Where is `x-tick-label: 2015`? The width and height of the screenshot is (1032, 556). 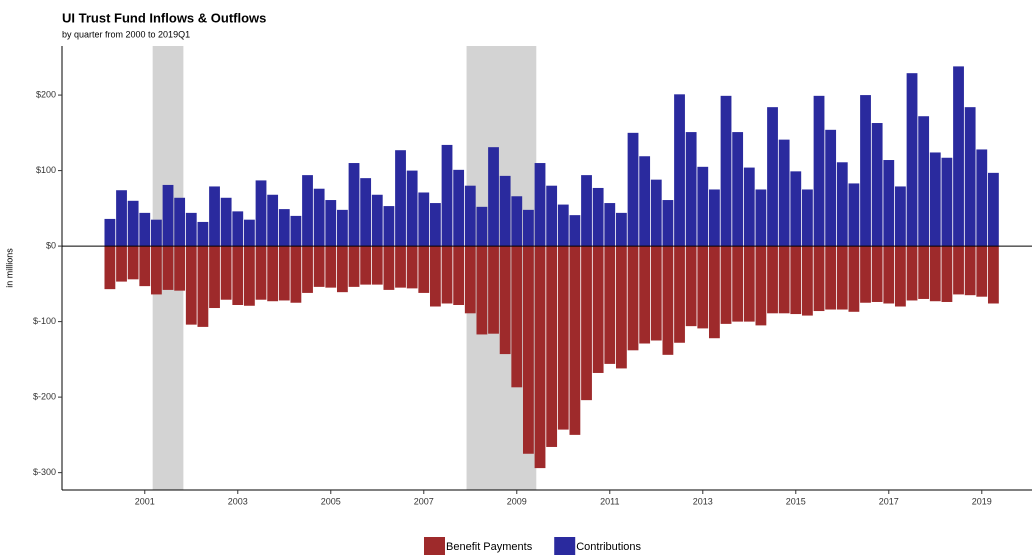 x-tick-label: 2015 is located at coordinates (796, 501).